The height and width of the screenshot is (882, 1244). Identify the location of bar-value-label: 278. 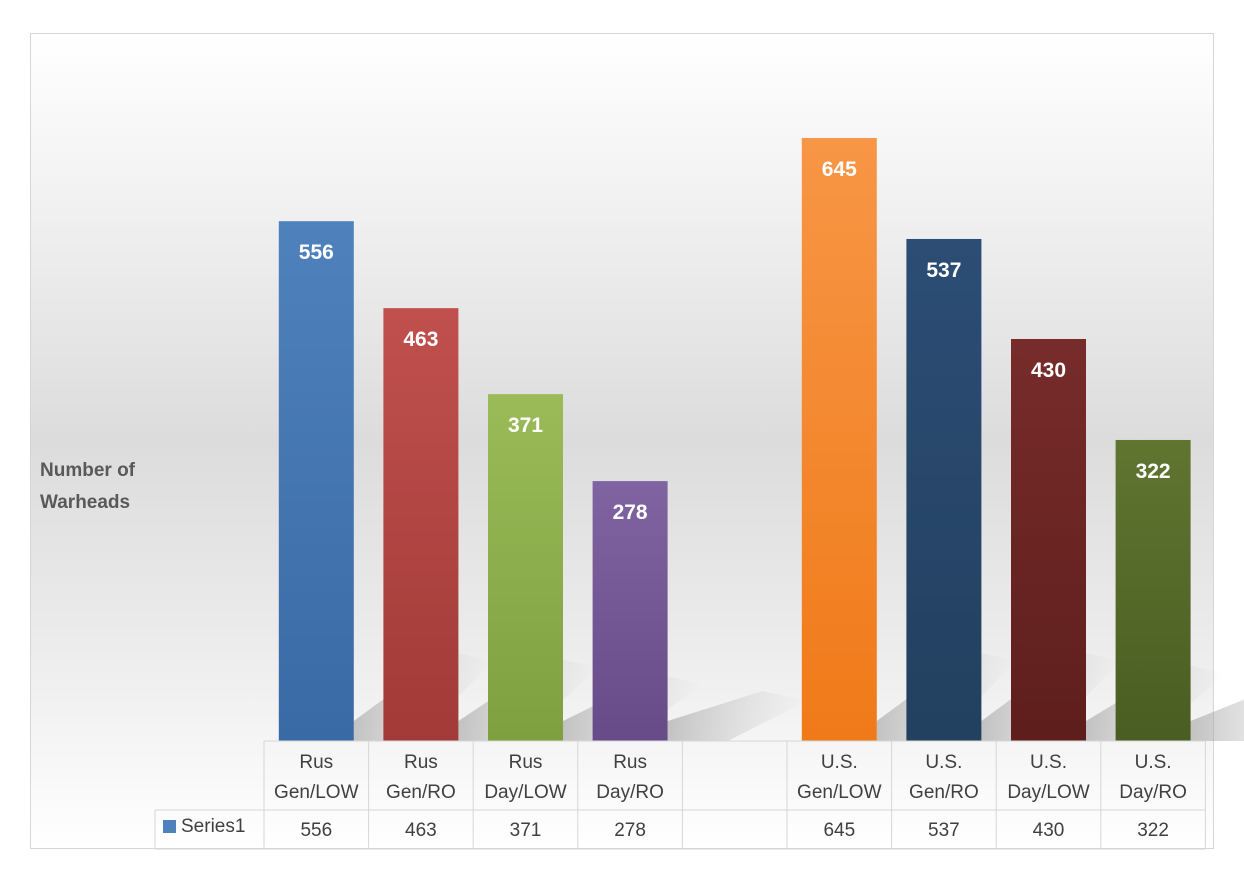
(630, 512).